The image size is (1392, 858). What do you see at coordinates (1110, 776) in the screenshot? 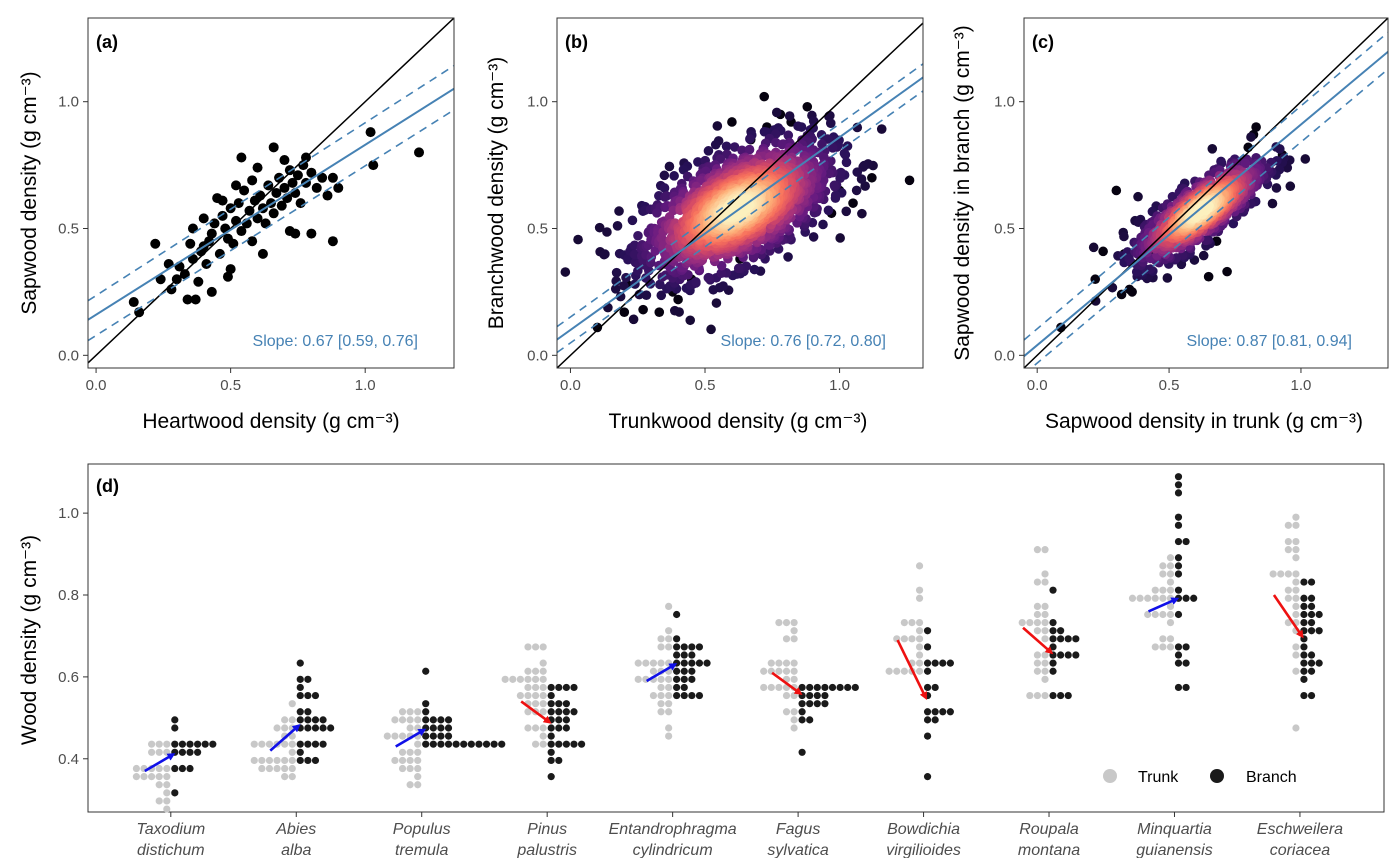
I see `legend-trunk-swatch` at bounding box center [1110, 776].